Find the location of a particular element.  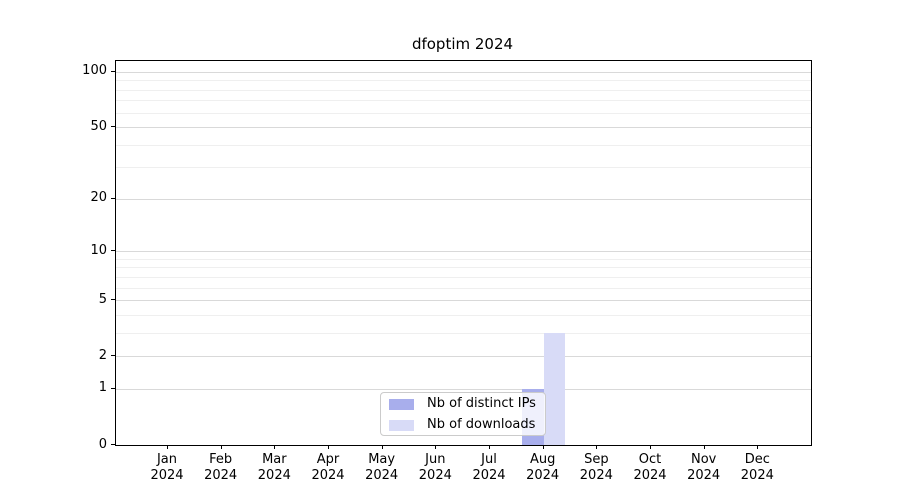

x-axis-tick-label: Aug 2024 is located at coordinates (543, 467).